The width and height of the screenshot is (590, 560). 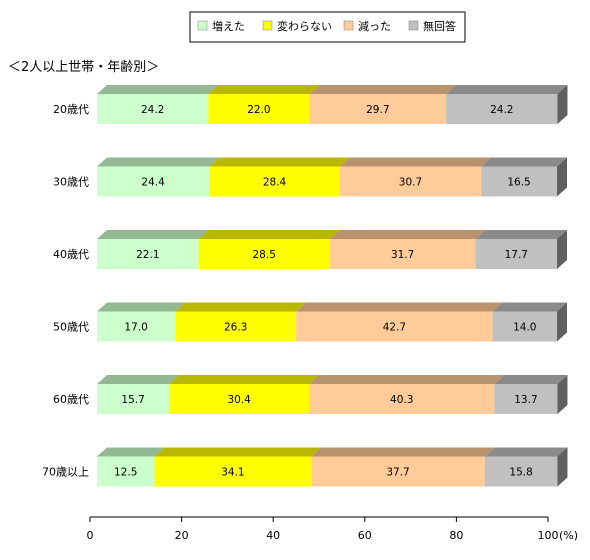 What do you see at coordinates (182, 535) in the screenshot?
I see `x-tick-label: 20` at bounding box center [182, 535].